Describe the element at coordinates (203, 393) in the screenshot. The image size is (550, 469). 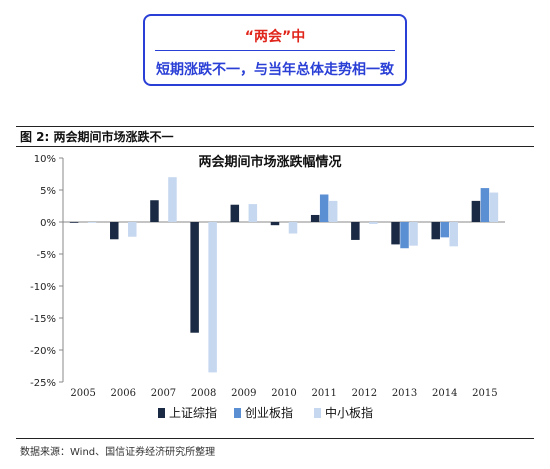
I see `x-tick-label: 2008` at that location.